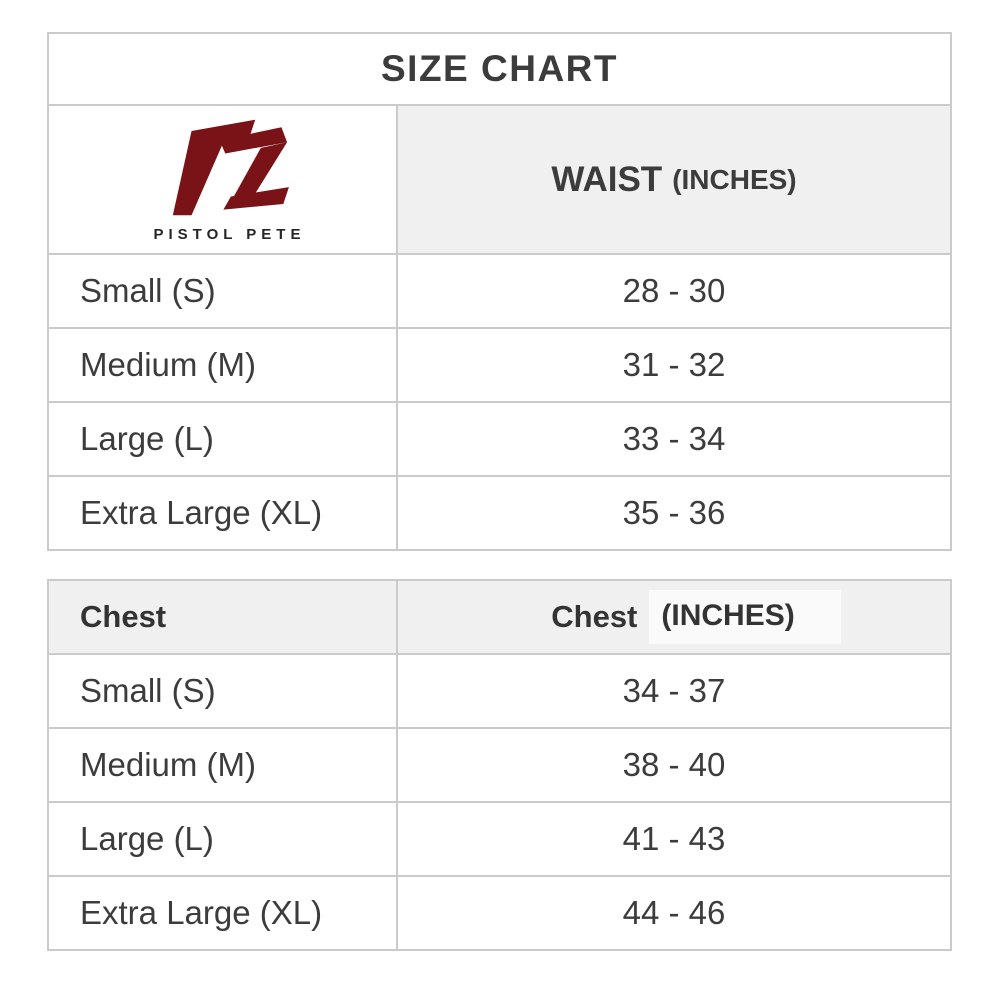  What do you see at coordinates (229, 234) in the screenshot?
I see `brand-name: PISTOL PETE` at bounding box center [229, 234].